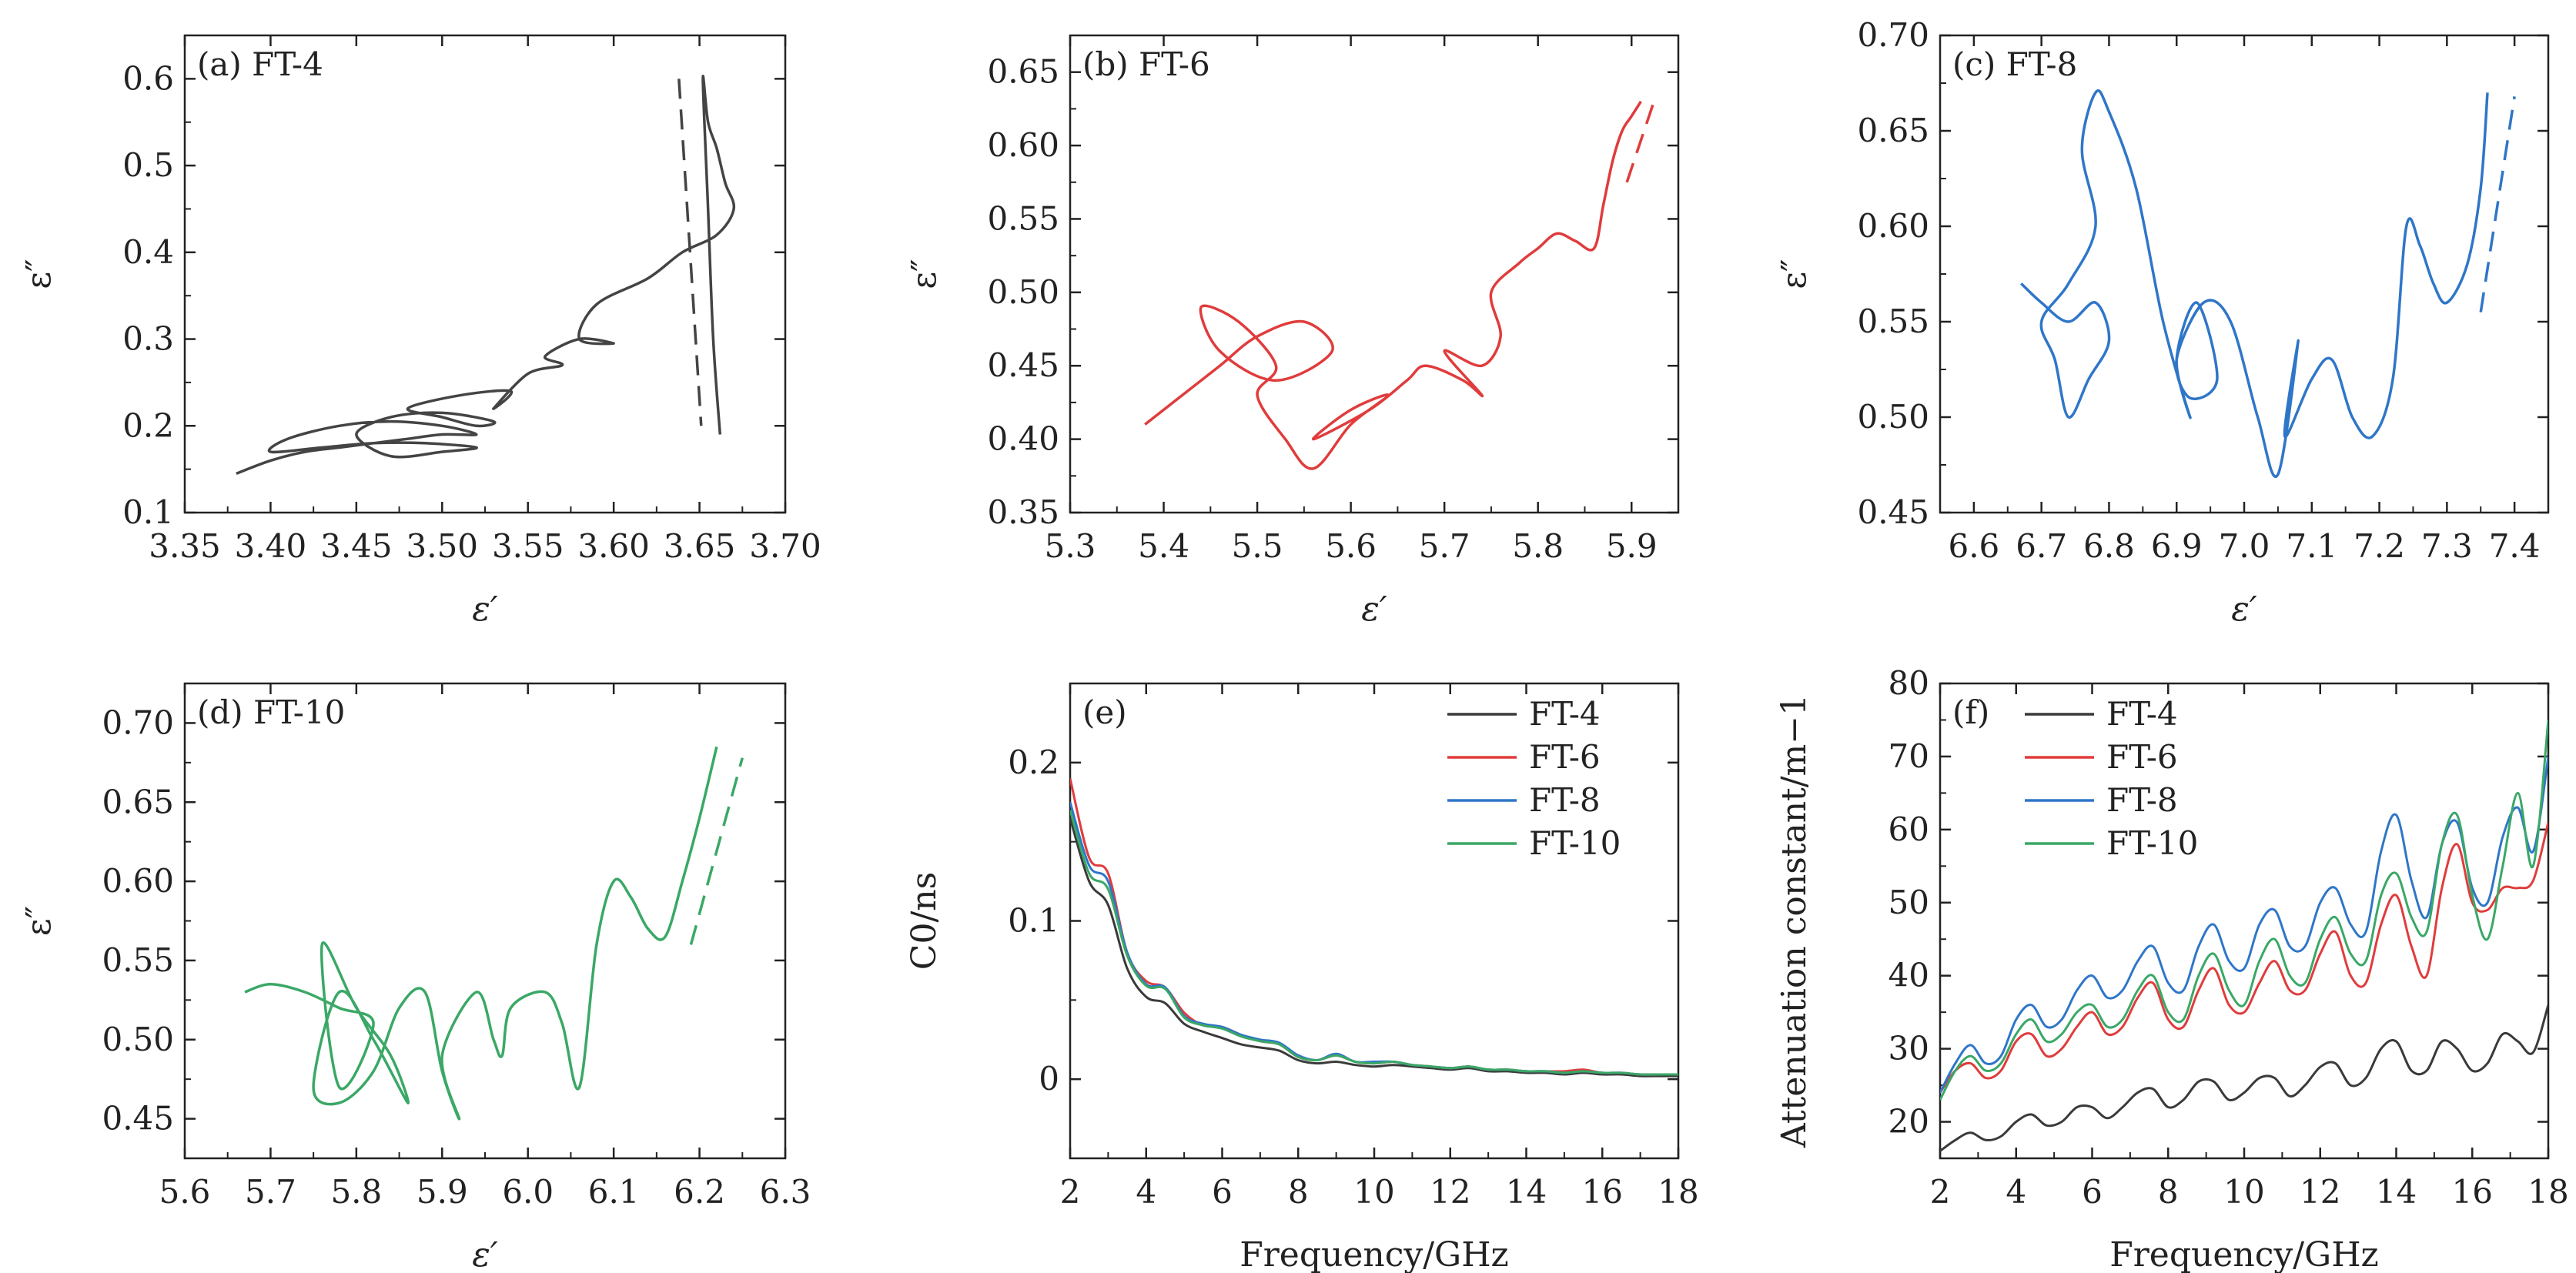  What do you see at coordinates (1565, 757) in the screenshot?
I see `legend-label-ft-6: FT-6` at bounding box center [1565, 757].